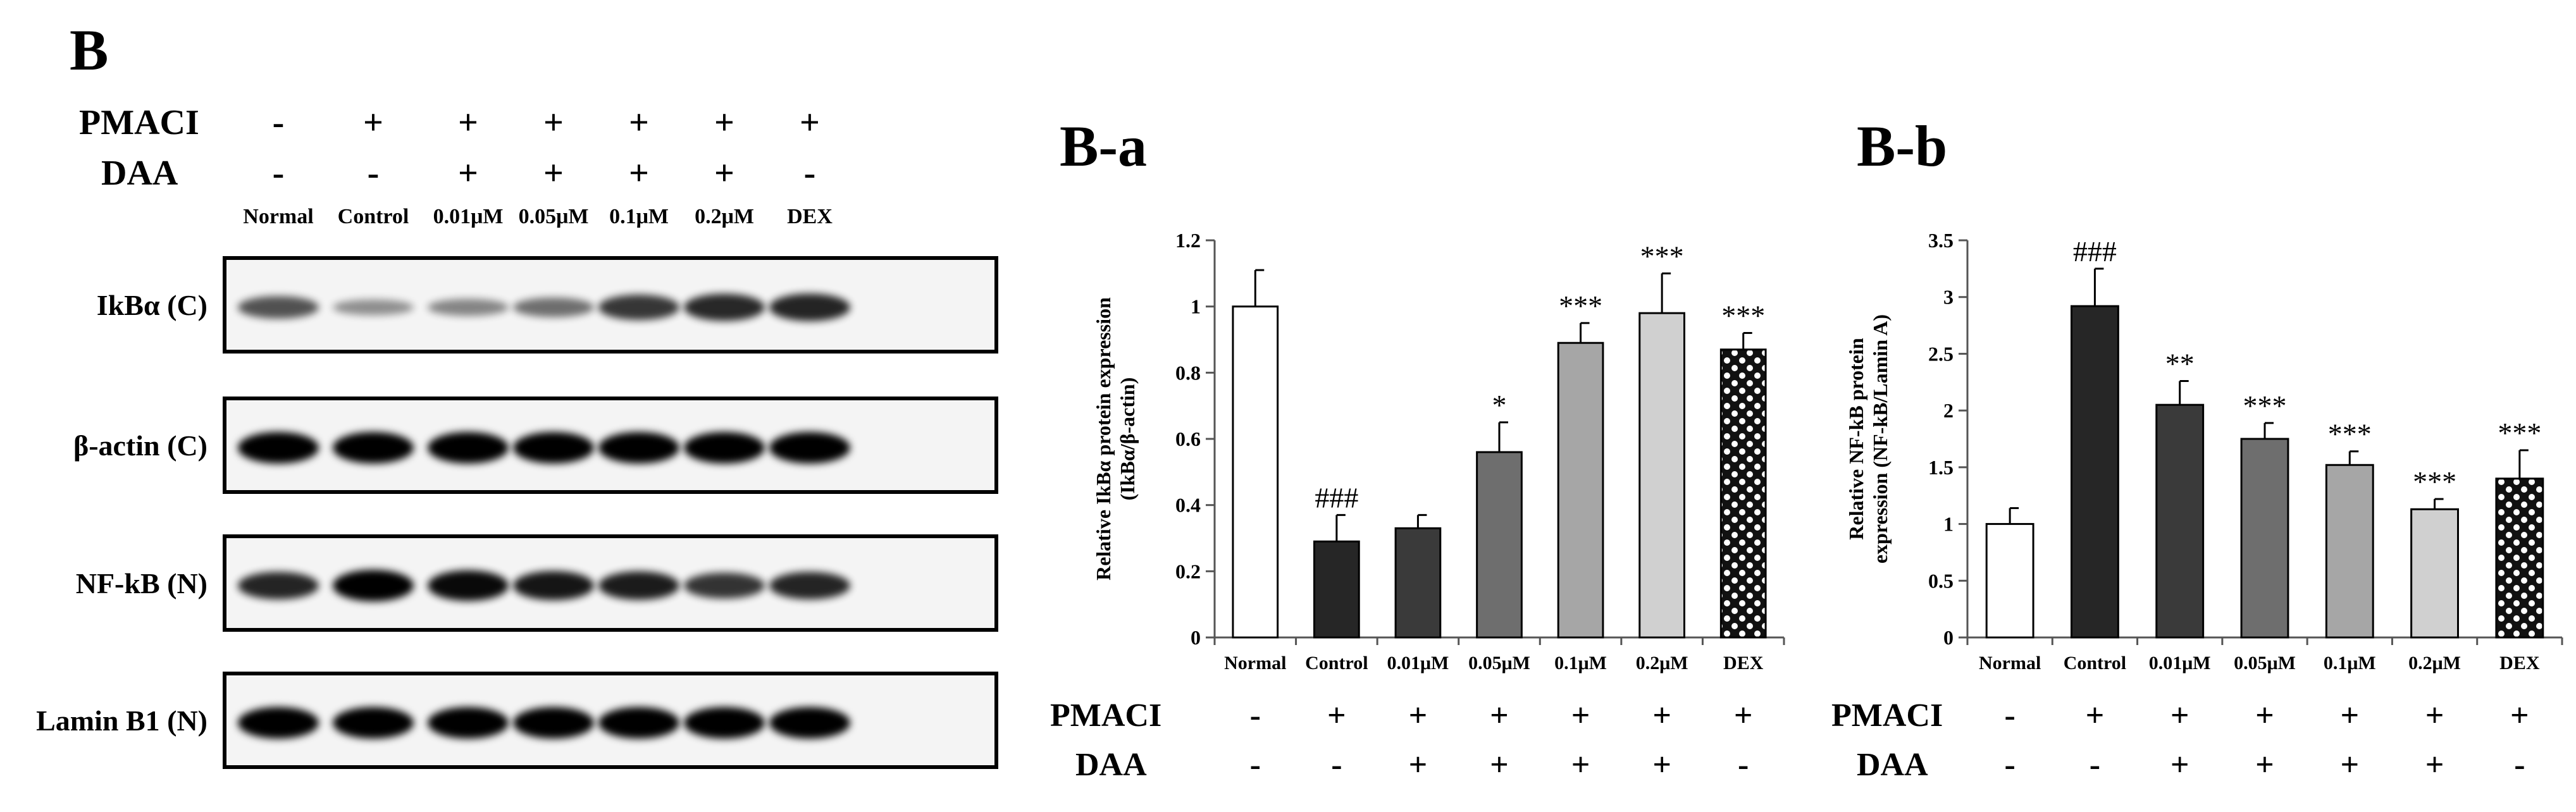 Image resolution: width=2576 pixels, height=812 pixels. Describe the element at coordinates (279, 122) in the screenshot. I see `blot-pmaci-sign: -` at that location.